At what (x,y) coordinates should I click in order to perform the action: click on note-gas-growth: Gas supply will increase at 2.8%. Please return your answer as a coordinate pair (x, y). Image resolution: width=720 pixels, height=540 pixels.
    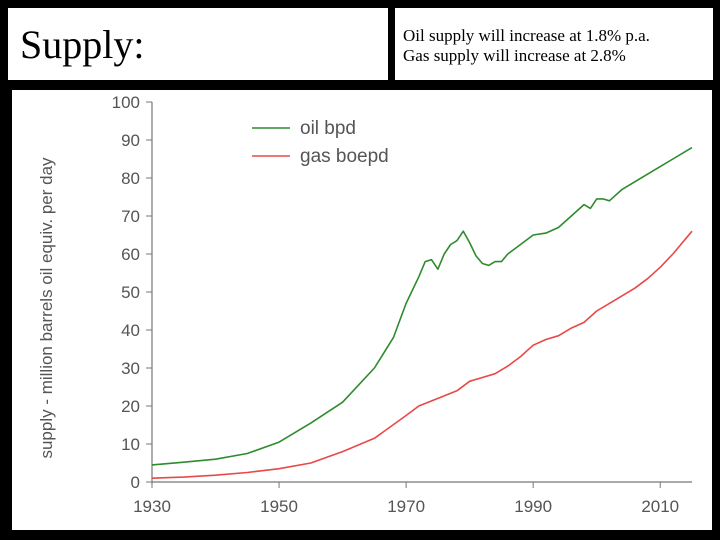
    Looking at the image, I should click on (514, 55).